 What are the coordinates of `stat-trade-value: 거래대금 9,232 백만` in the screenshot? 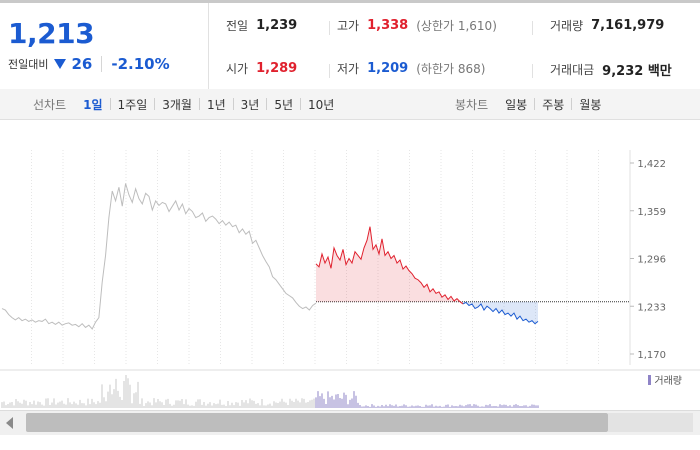 It's located at (611, 69).